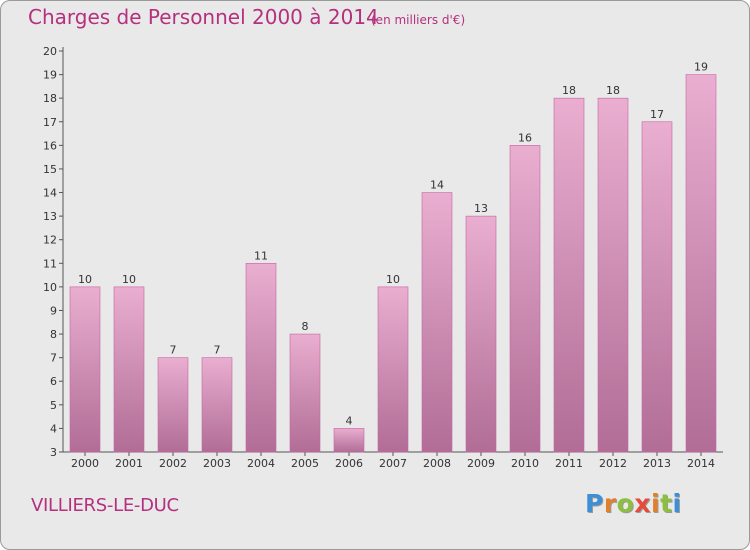 The width and height of the screenshot is (750, 550). Describe the element at coordinates (305, 326) in the screenshot. I see `data-label: 8` at that location.